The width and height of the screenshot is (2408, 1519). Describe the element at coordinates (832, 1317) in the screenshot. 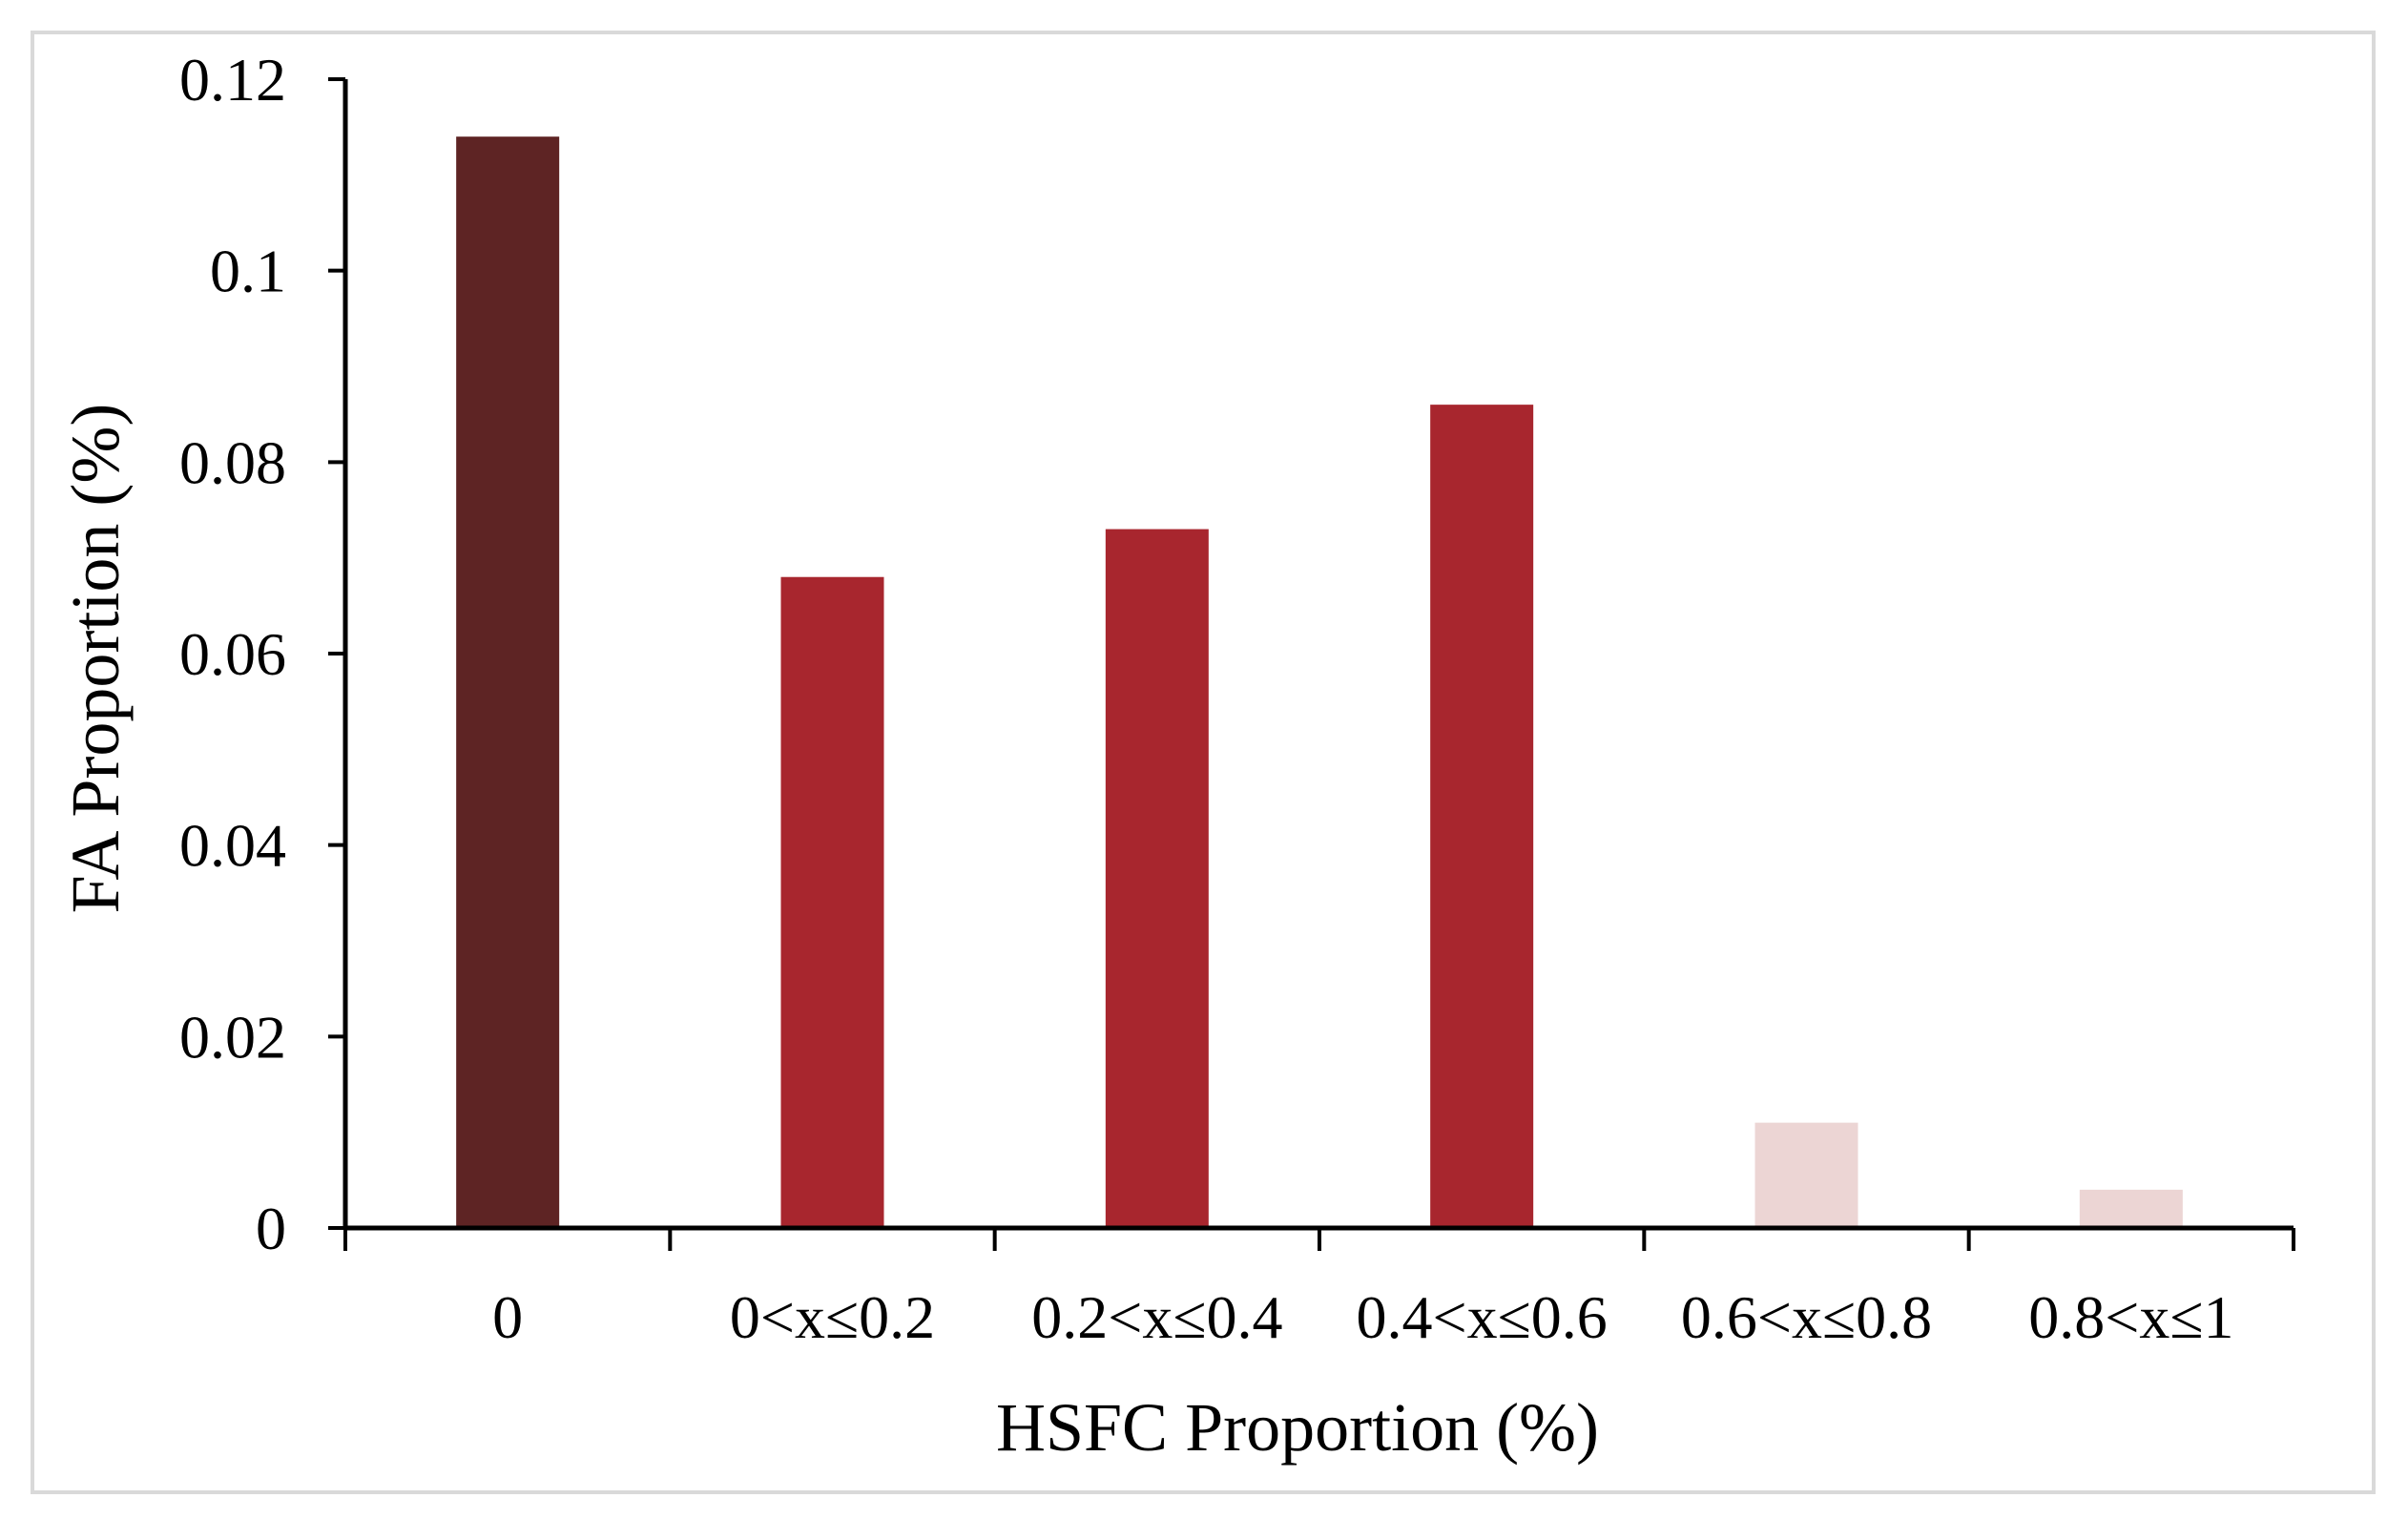

I see `x-category-label: 0<x≤0.2` at that location.